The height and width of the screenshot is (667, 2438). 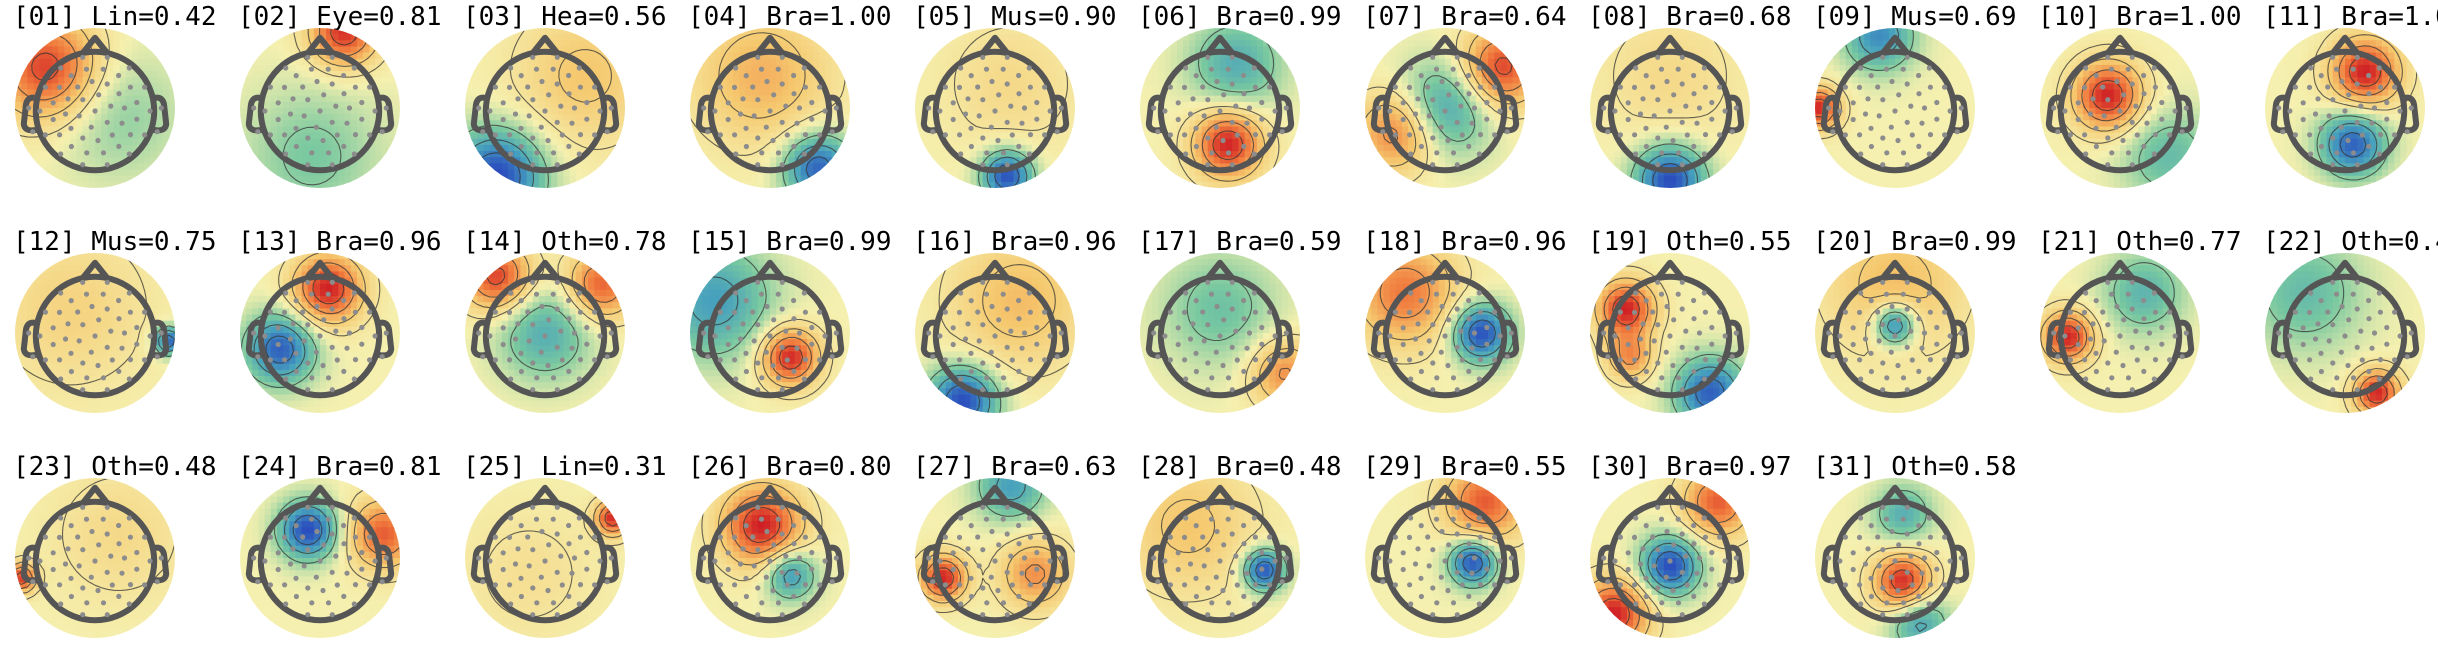 What do you see at coordinates (1220, 111) in the screenshot?
I see `electrodes` at bounding box center [1220, 111].